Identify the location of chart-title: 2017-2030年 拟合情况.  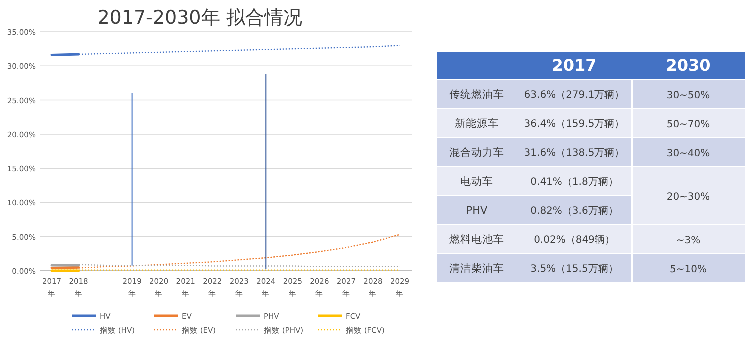
(200, 18).